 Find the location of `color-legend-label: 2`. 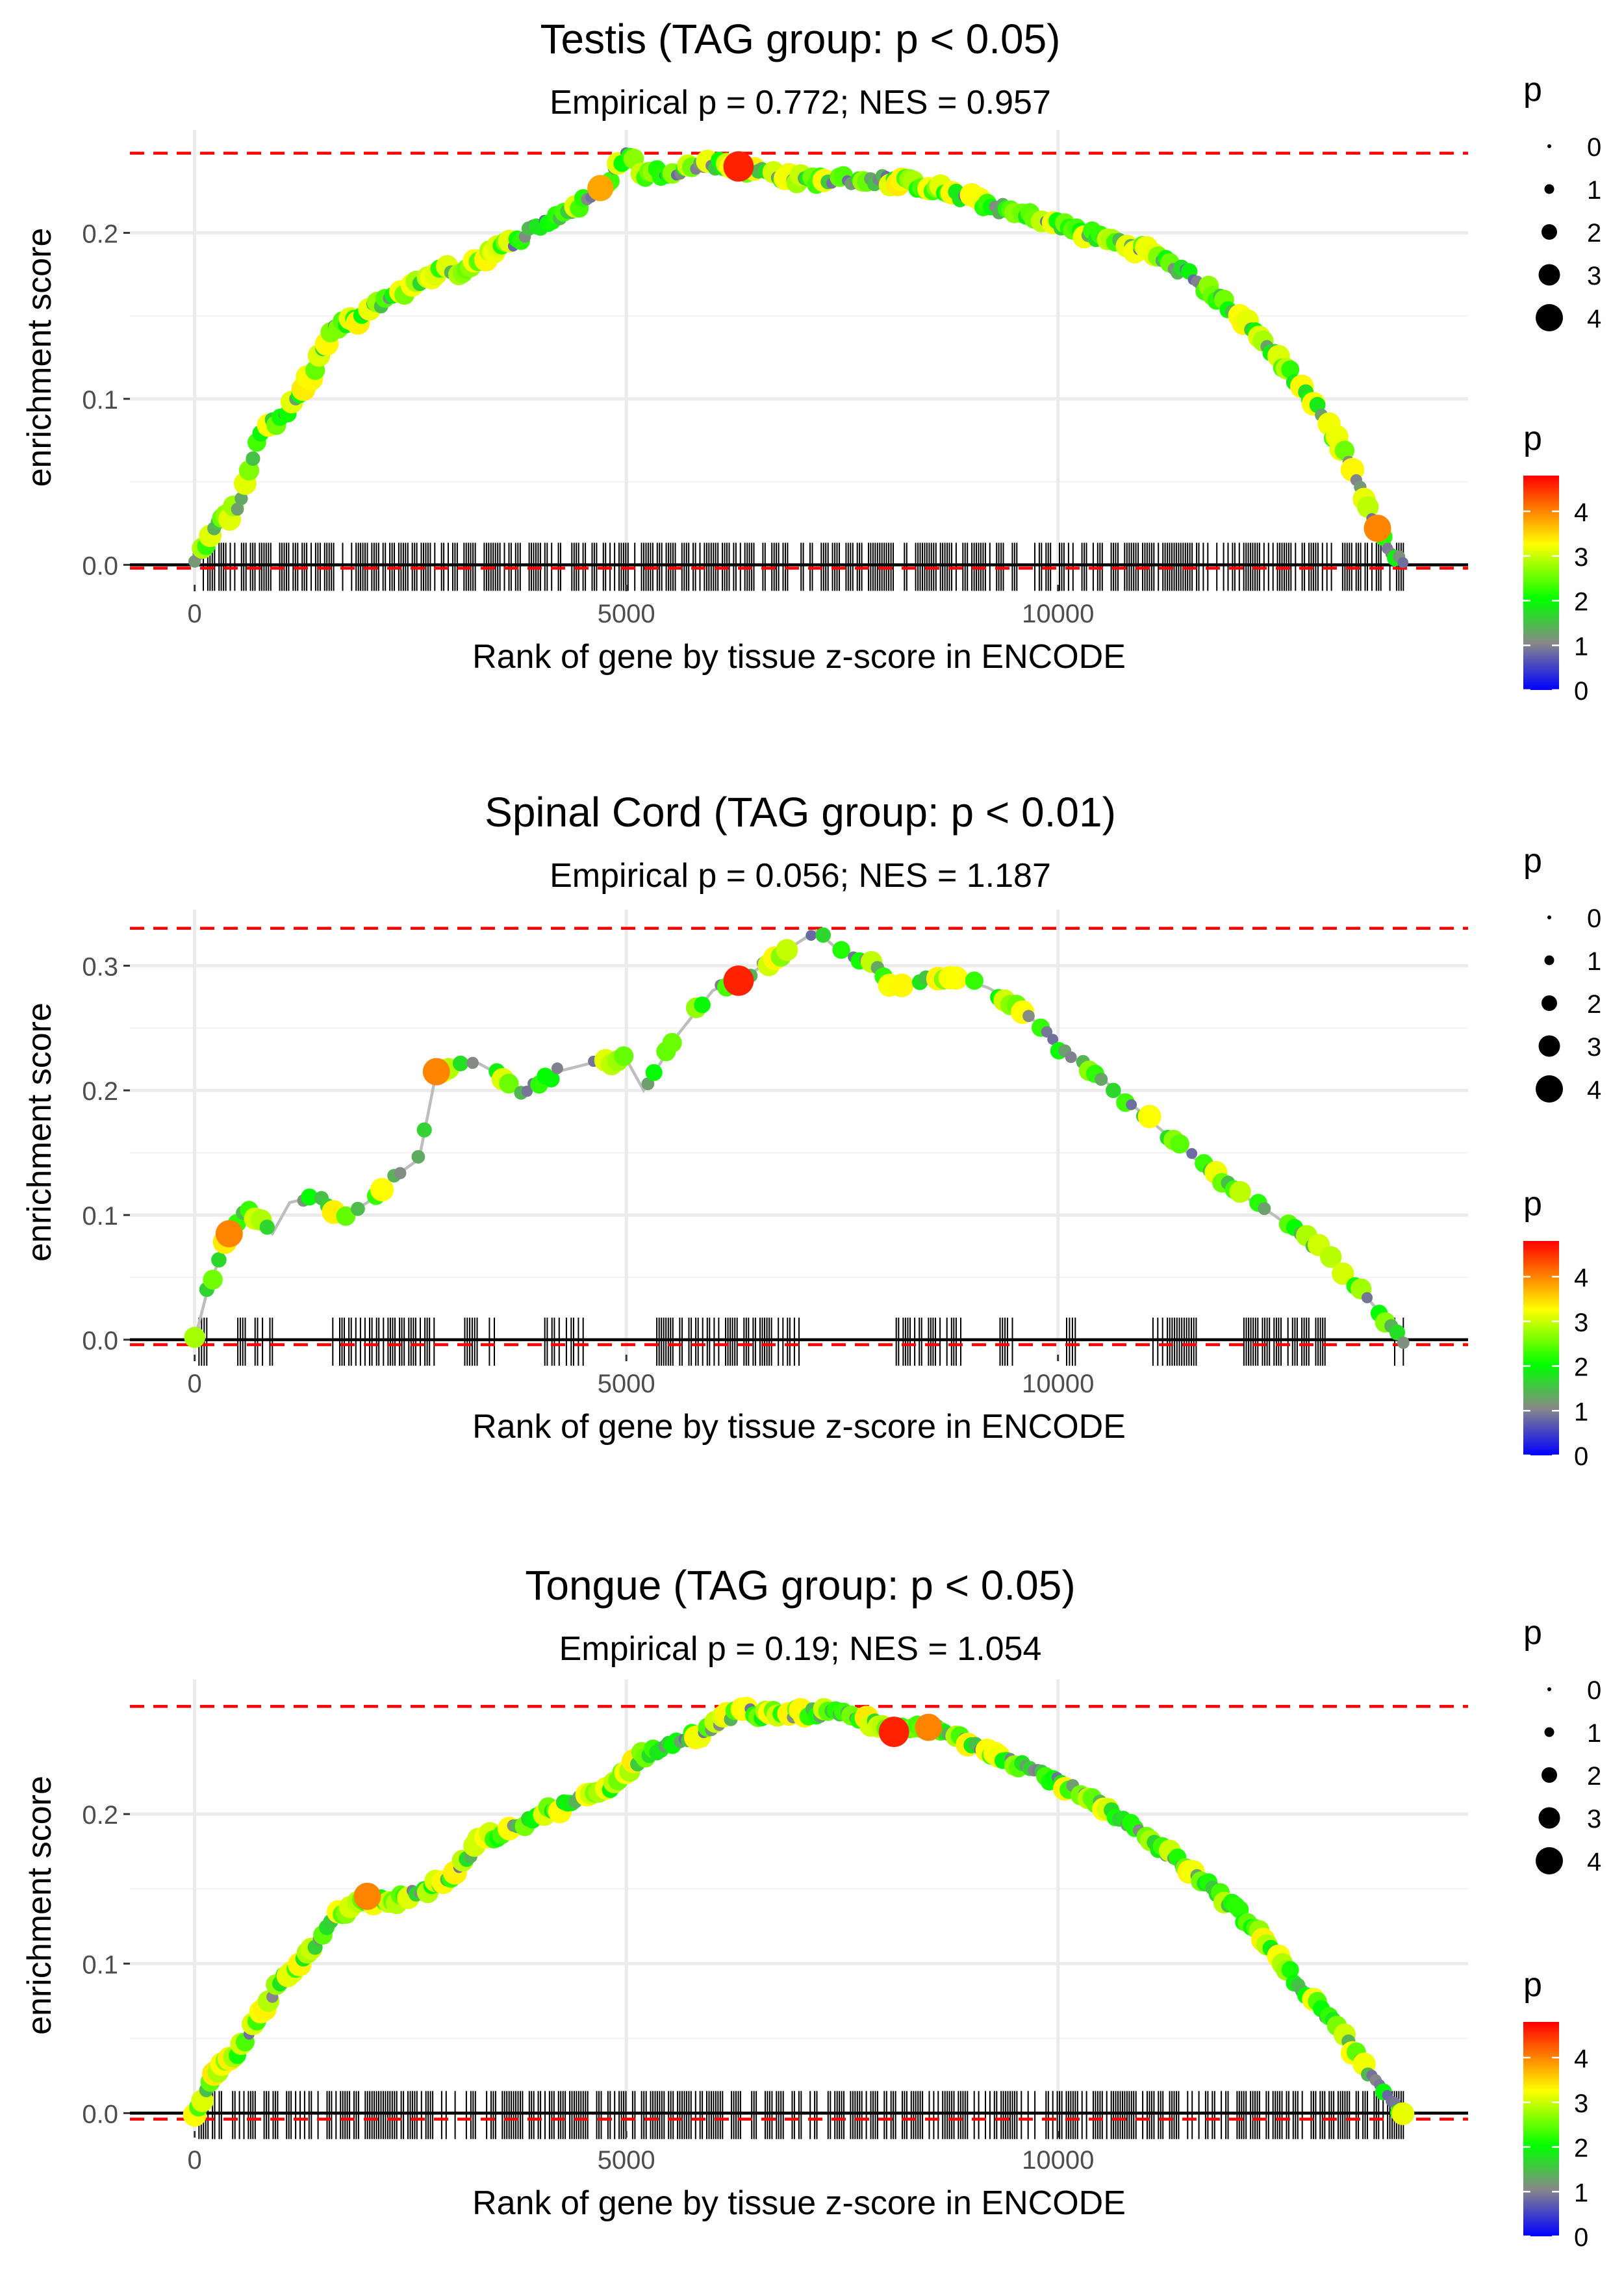

color-legend-label: 2 is located at coordinates (1581, 602).